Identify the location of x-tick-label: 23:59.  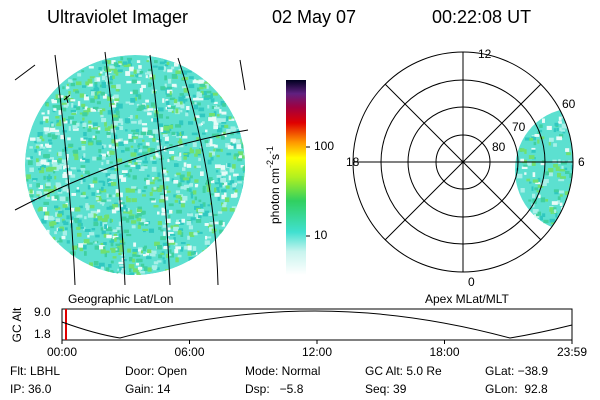
(572, 352).